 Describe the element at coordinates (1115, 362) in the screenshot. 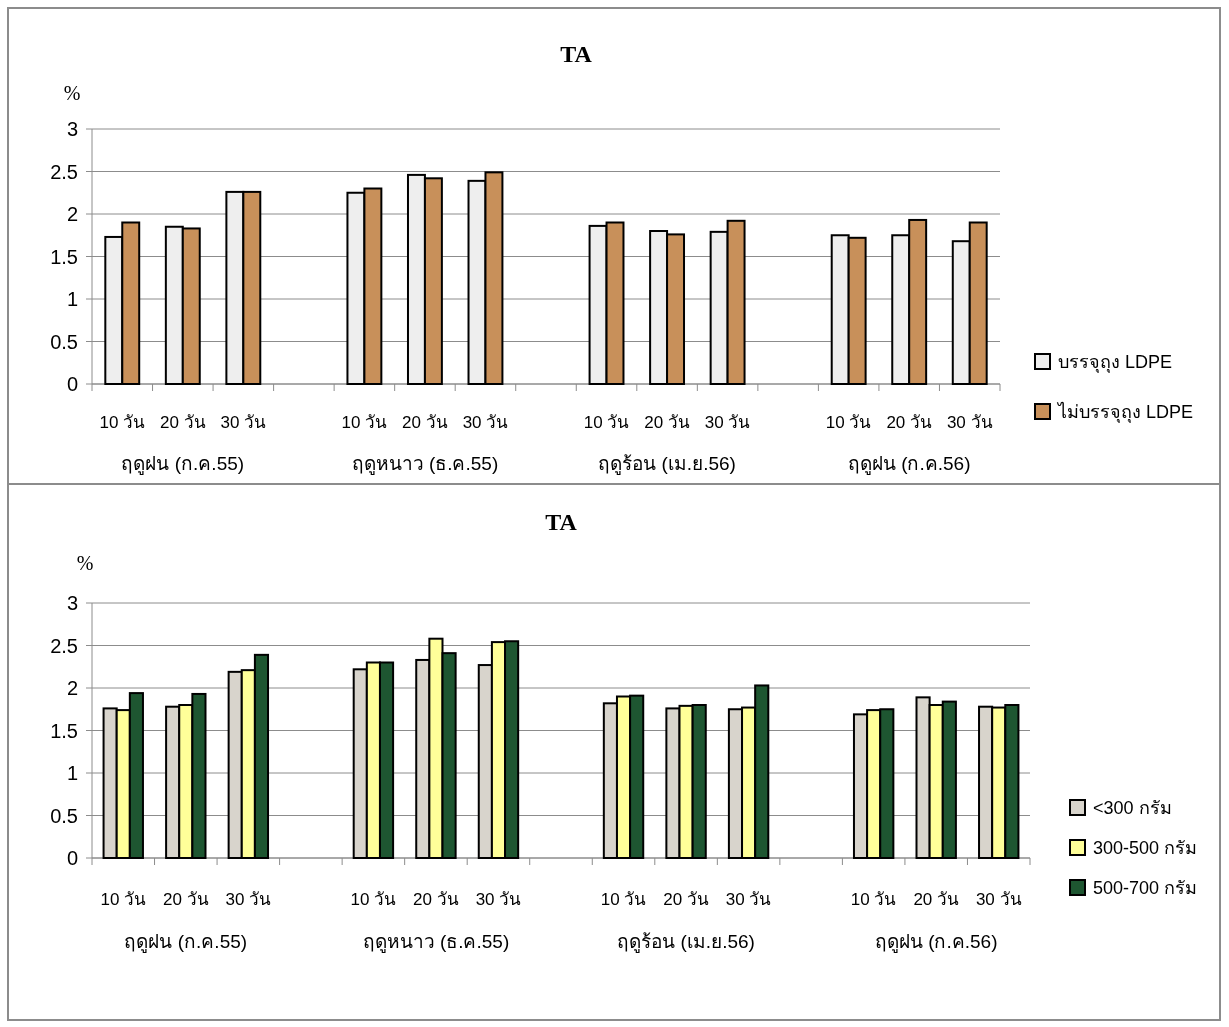

I see `legend-label: บรรจุถุง LDPE` at that location.